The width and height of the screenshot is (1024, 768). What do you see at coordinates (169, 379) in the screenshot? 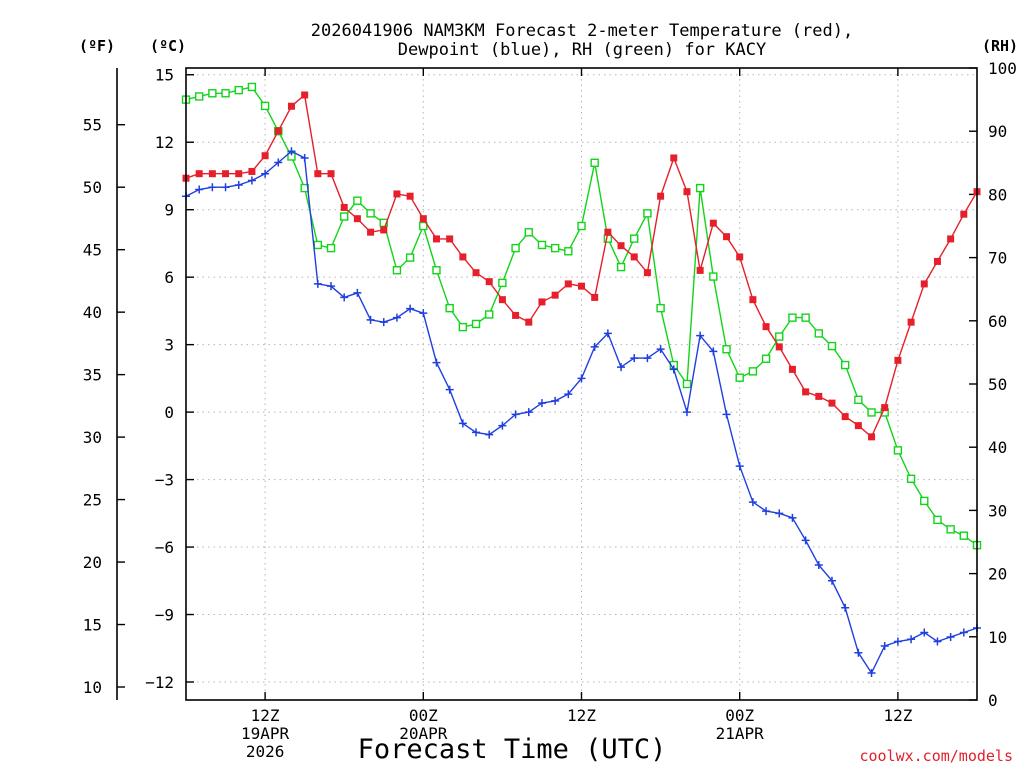
I see `celsius-axis: 15 12 9 6 3 0 −3 −6 −9 −12` at bounding box center [169, 379].